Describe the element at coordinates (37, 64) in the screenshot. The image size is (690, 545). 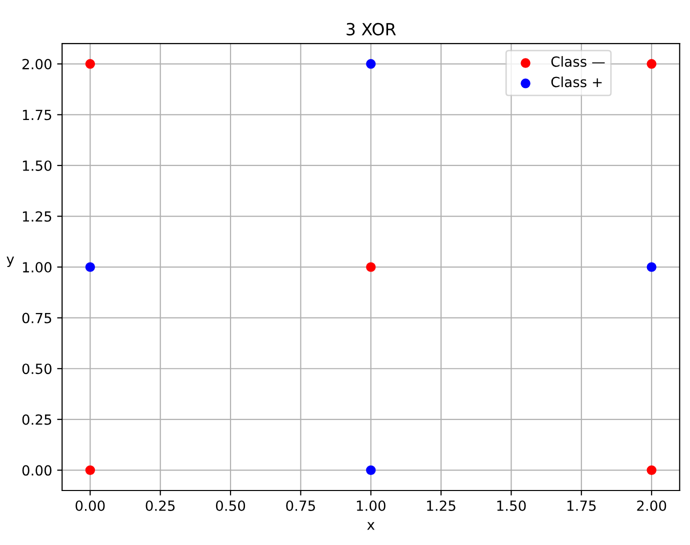
I see `y-tick-label: 2.00` at that location.